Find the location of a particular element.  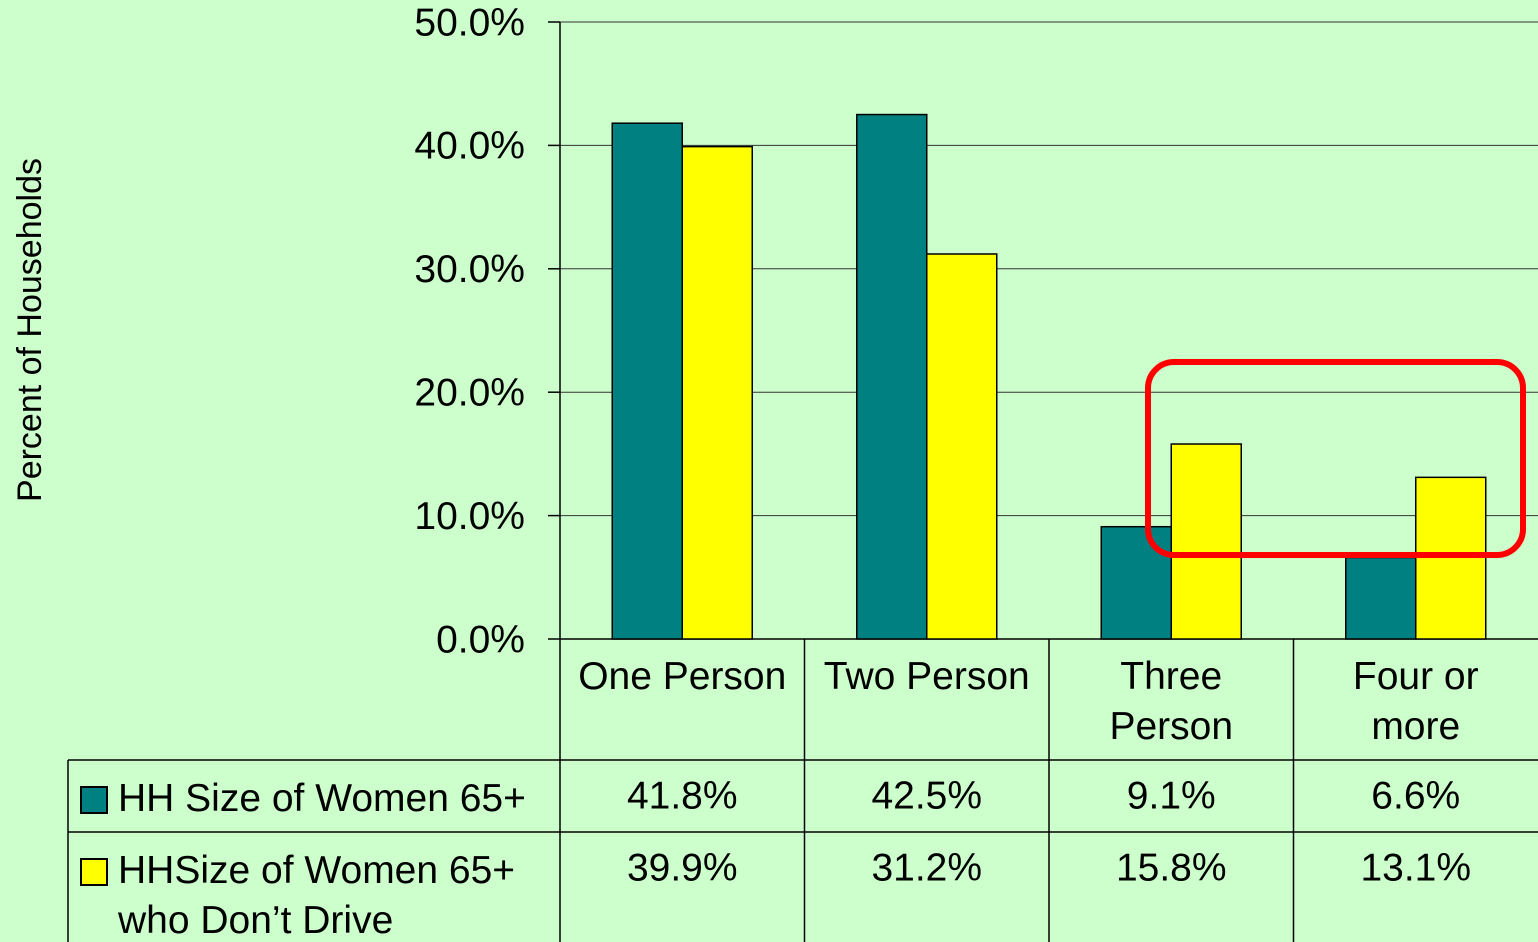

table-value: 6.6% is located at coordinates (1415, 795).